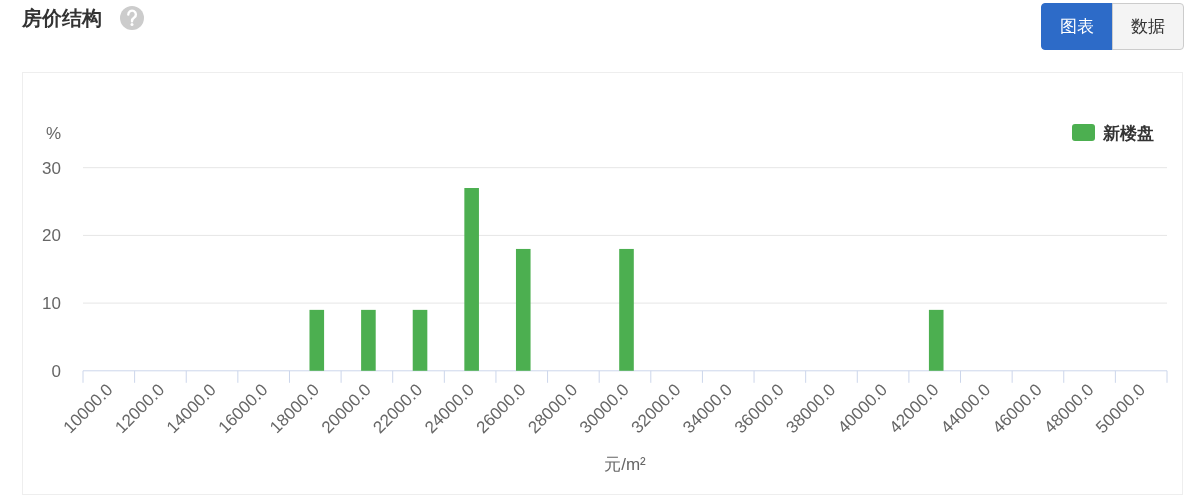 Image resolution: width=1200 pixels, height=502 pixels. What do you see at coordinates (51, 236) in the screenshot?
I see `y-tick-label: 20` at bounding box center [51, 236].